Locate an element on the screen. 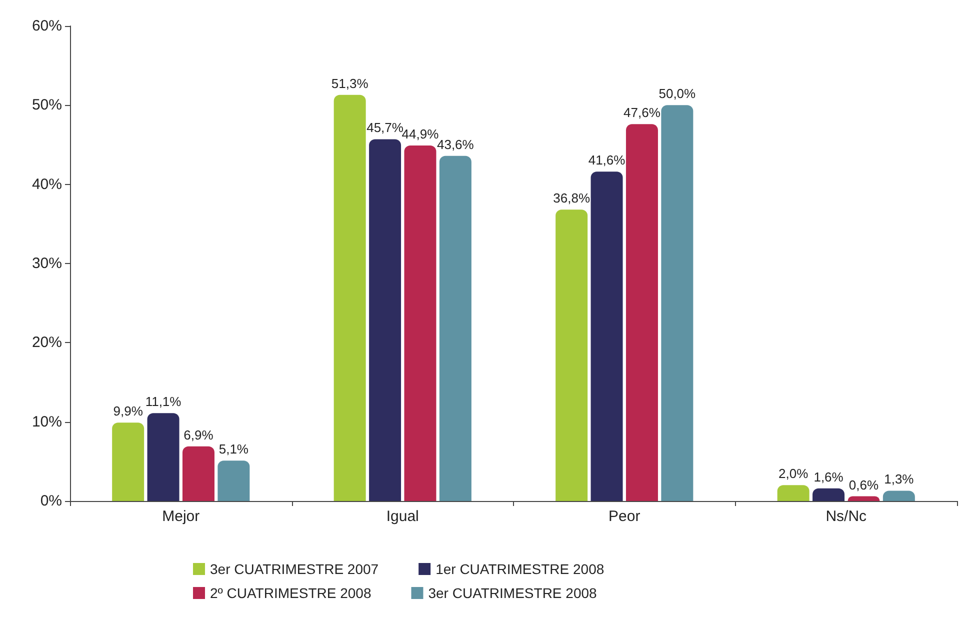 This screenshot has width=979, height=619. legend-label: 3er CUATRIMESTRE 2008 is located at coordinates (513, 593).